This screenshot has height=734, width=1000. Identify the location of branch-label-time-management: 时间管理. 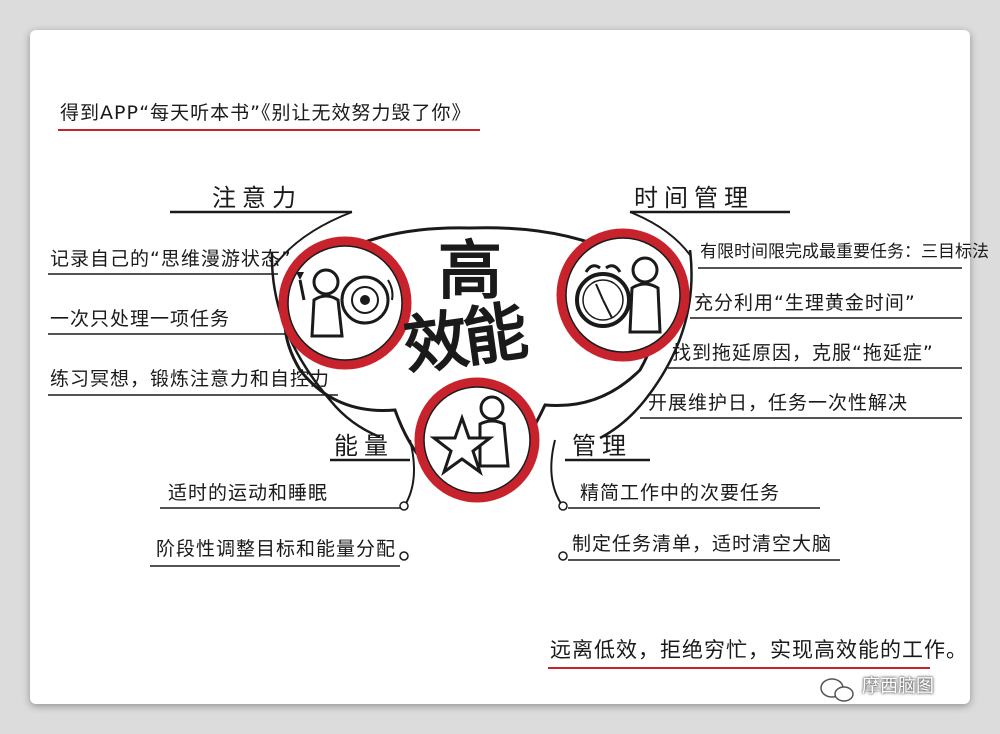
(694, 198).